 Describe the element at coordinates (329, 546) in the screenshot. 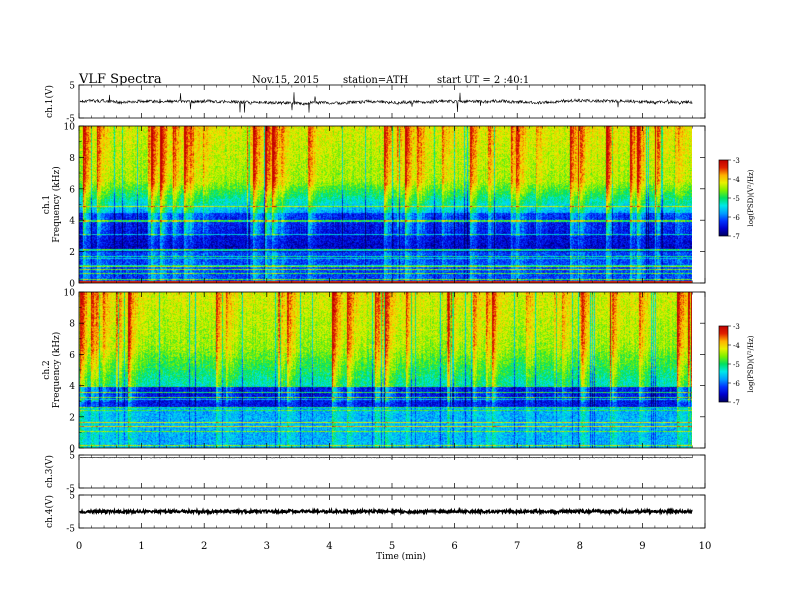

I see `xtick-label: 4` at that location.